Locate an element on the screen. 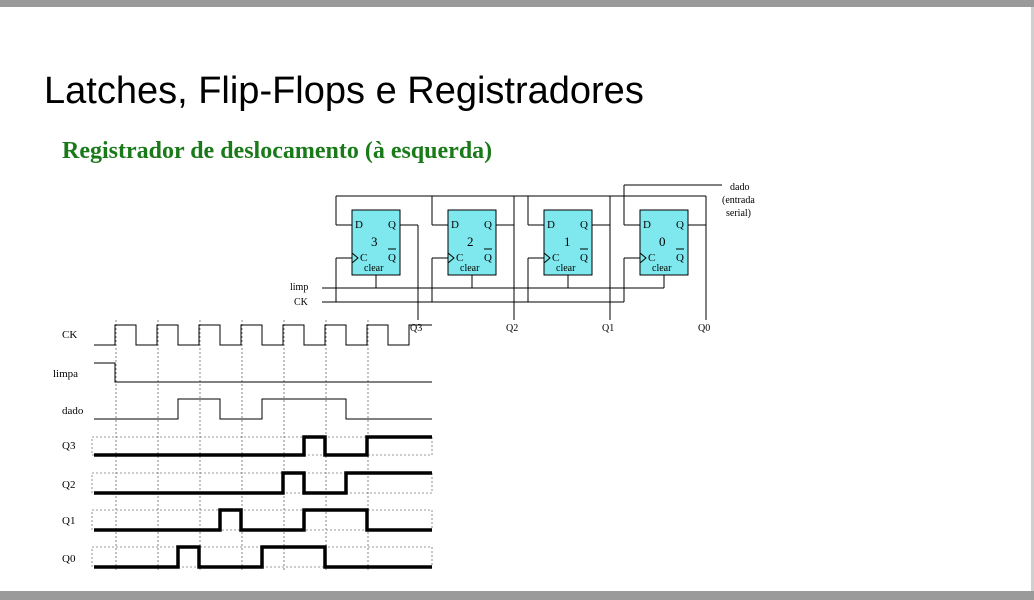 This screenshot has width=1034, height=600. ff0-d-label: D is located at coordinates (647, 225).